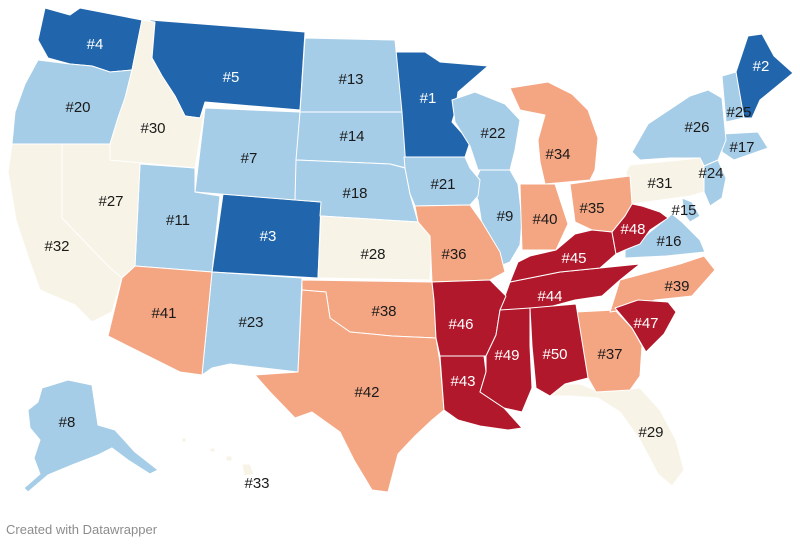 This screenshot has height=550, width=800. What do you see at coordinates (351, 136) in the screenshot?
I see `rank-label-south-dakota: #14` at bounding box center [351, 136].